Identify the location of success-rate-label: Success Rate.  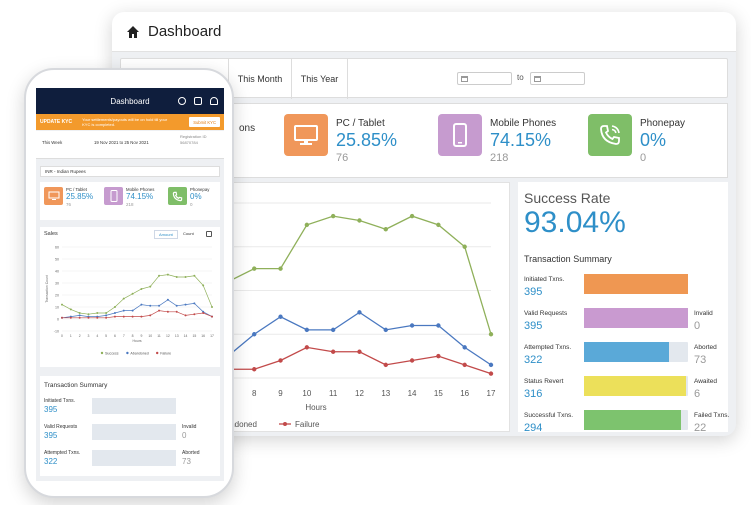
(567, 198).